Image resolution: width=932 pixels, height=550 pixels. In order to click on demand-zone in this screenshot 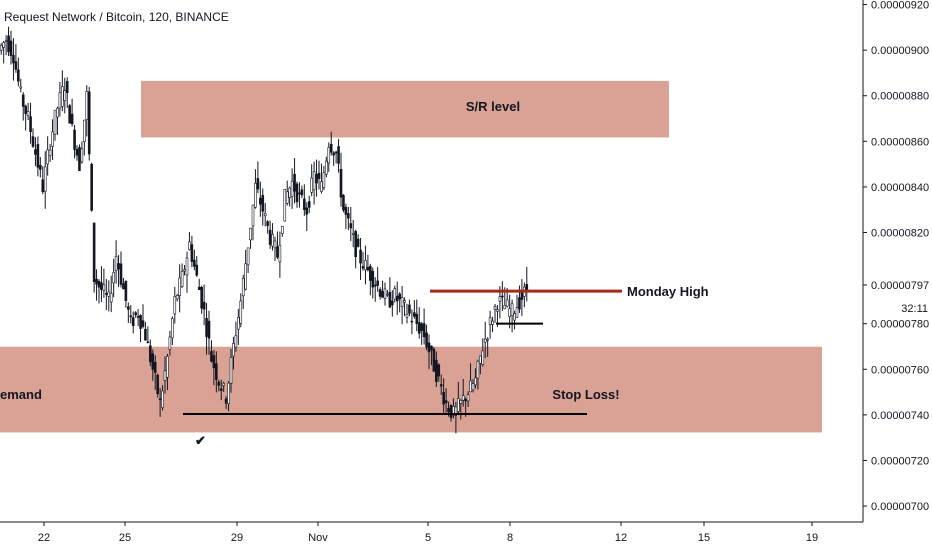, I will do `click(411, 389)`.